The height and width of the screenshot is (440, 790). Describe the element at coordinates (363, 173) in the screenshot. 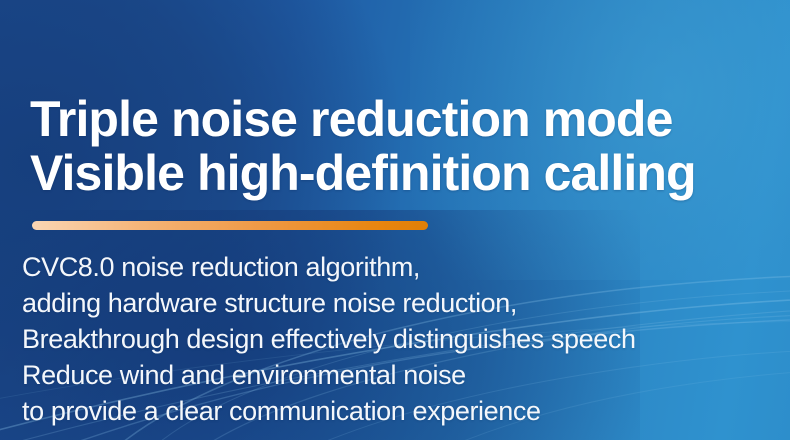

I see `headline-line-2: Visible high-definition calling` at that location.